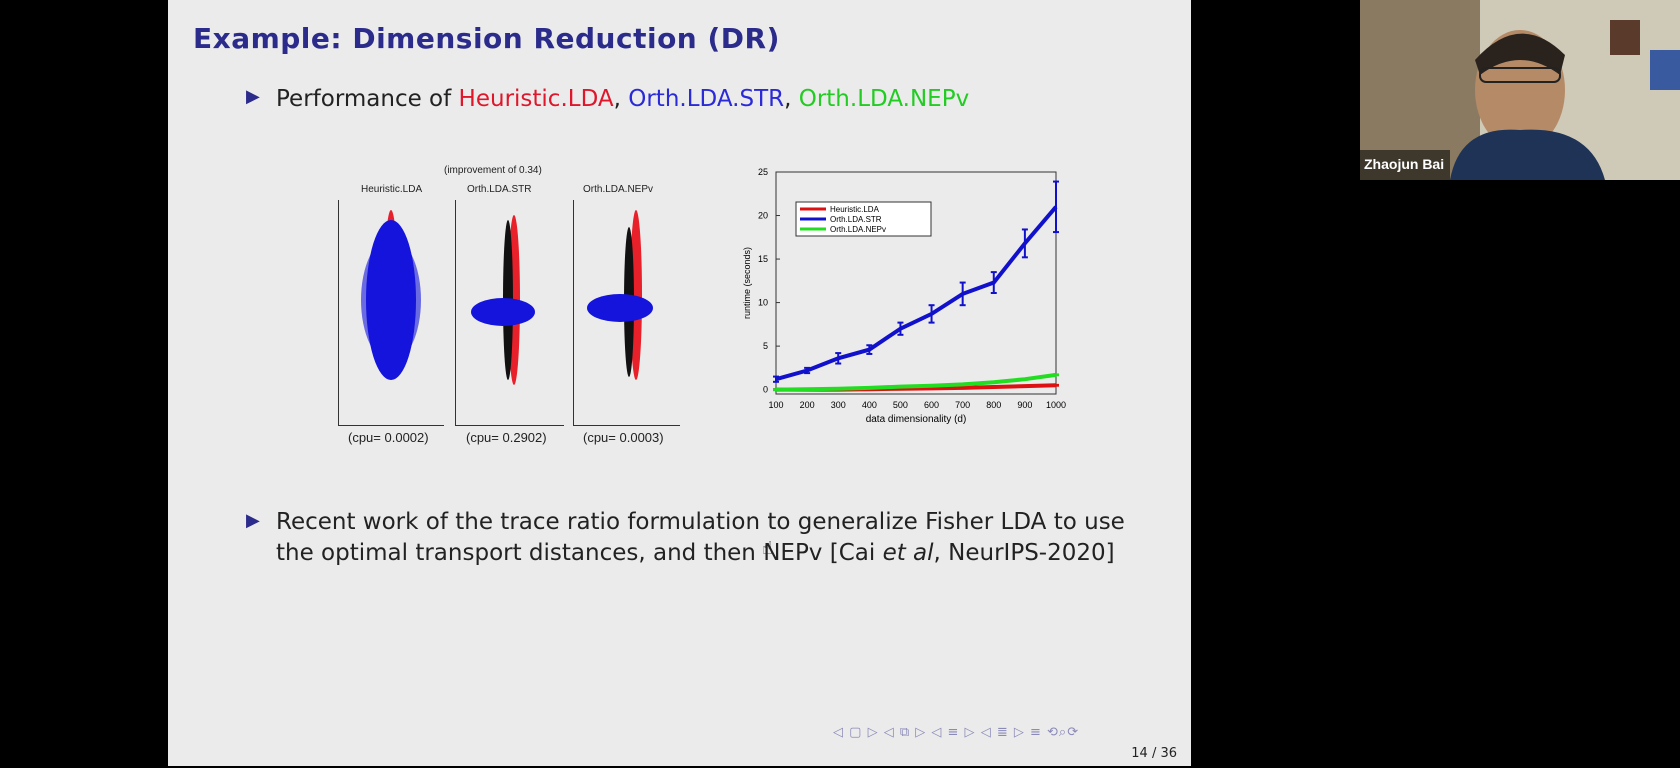  What do you see at coordinates (486, 38) in the screenshot?
I see `slide-title: Example: Dimension Reduction (DR)` at bounding box center [486, 38].